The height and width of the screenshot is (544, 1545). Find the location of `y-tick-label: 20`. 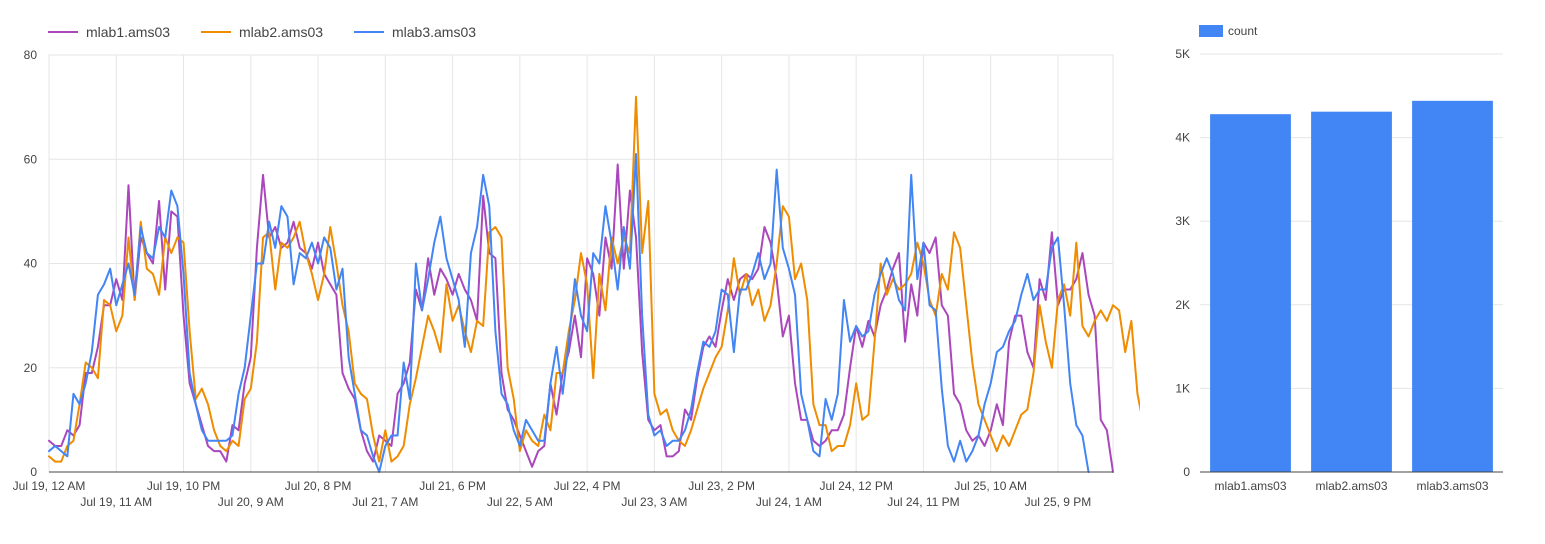

y-tick-label: 20 is located at coordinates (31, 368).